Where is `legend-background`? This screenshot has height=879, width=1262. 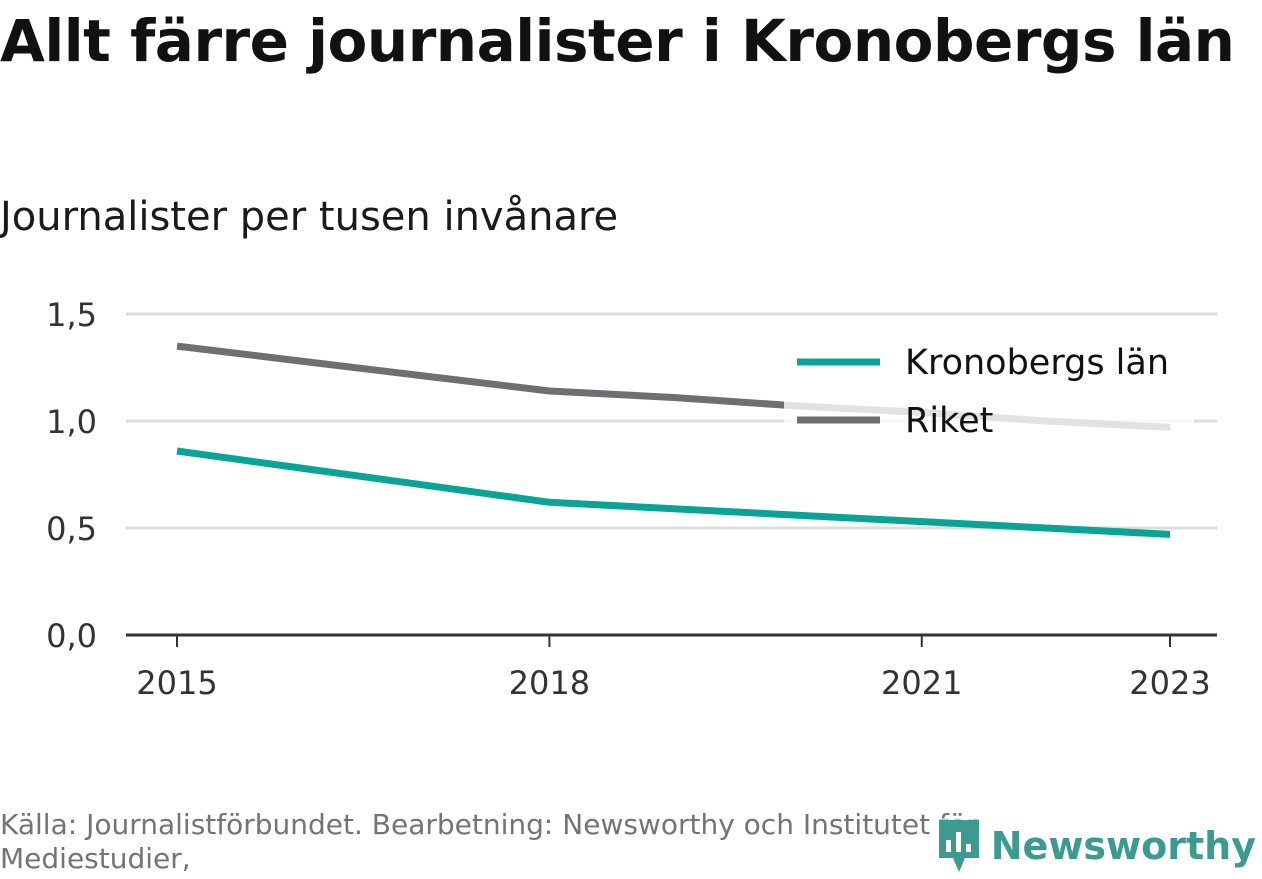
legend-background is located at coordinates (989, 390).